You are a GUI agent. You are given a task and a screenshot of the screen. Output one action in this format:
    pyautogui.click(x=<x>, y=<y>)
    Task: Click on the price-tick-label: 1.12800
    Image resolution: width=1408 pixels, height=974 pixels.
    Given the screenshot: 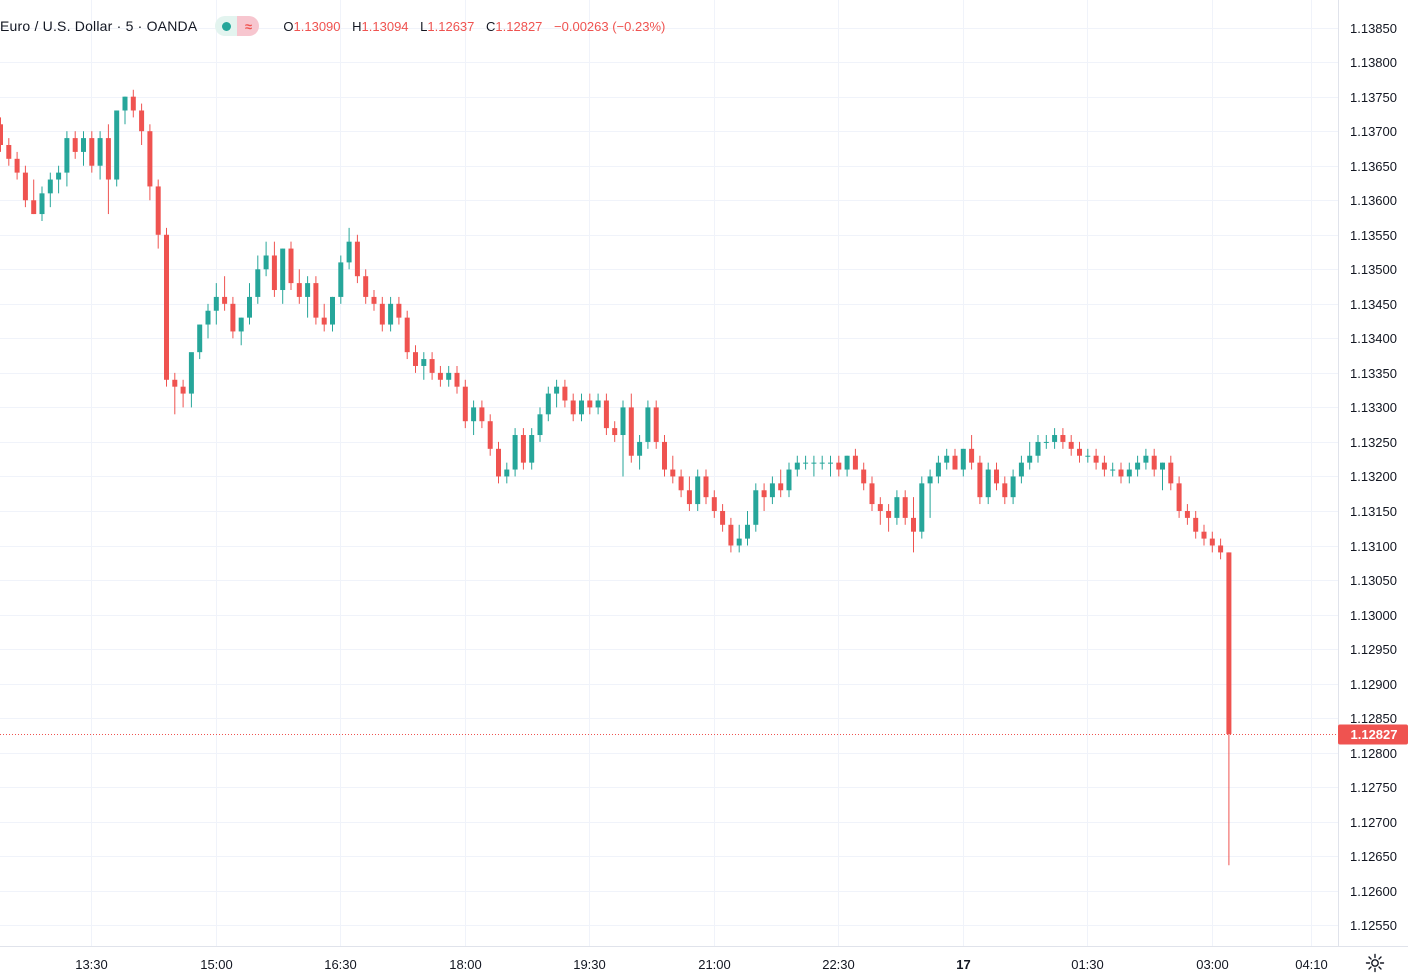 What is the action you would take?
    pyautogui.click(x=1373, y=753)
    